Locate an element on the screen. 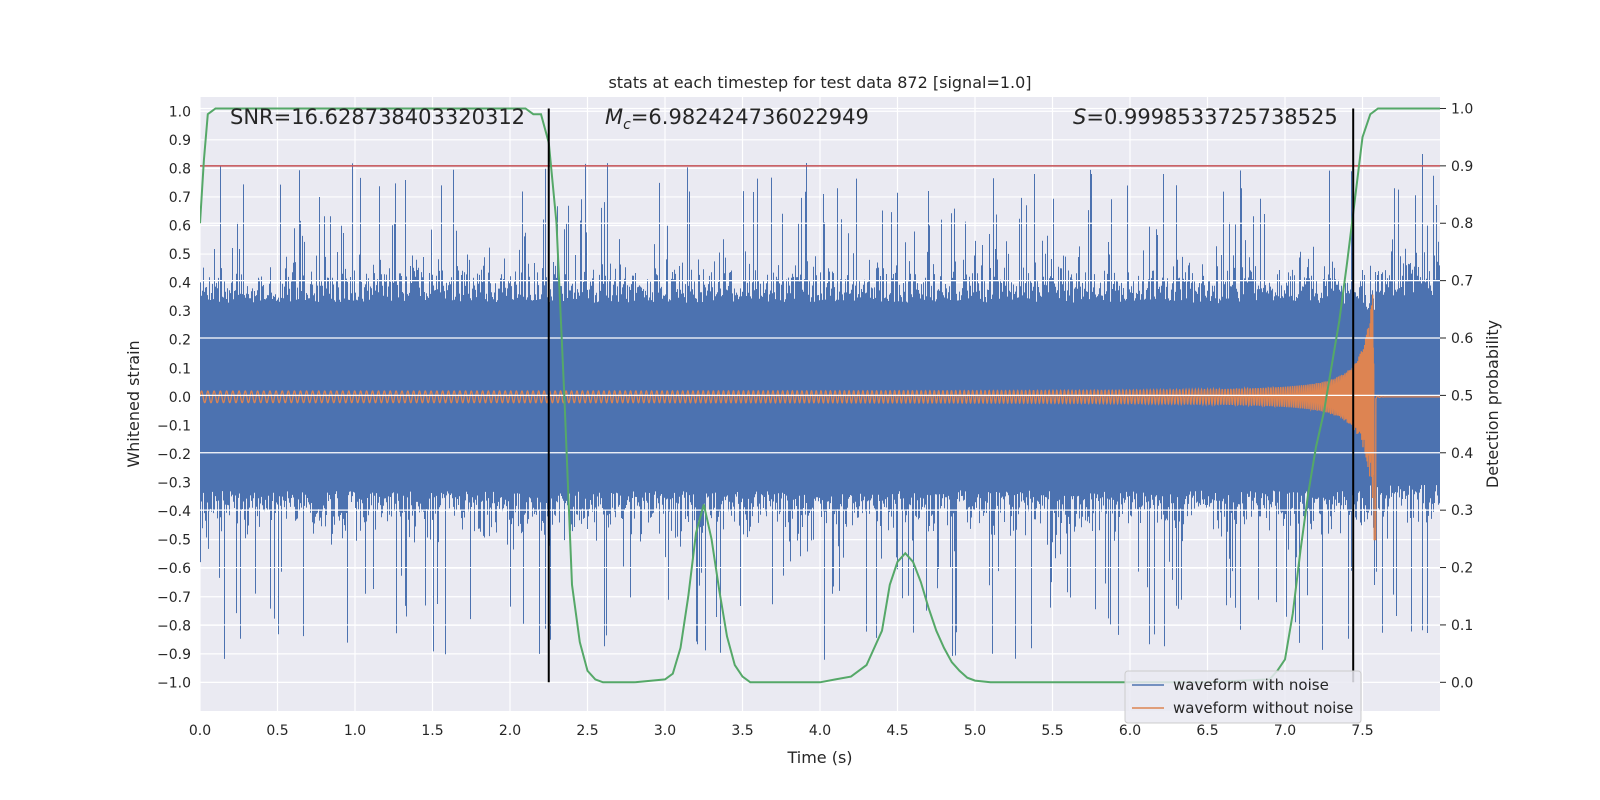 This screenshot has width=1600, height=800. y-tick-label: 1.0 is located at coordinates (180, 112).